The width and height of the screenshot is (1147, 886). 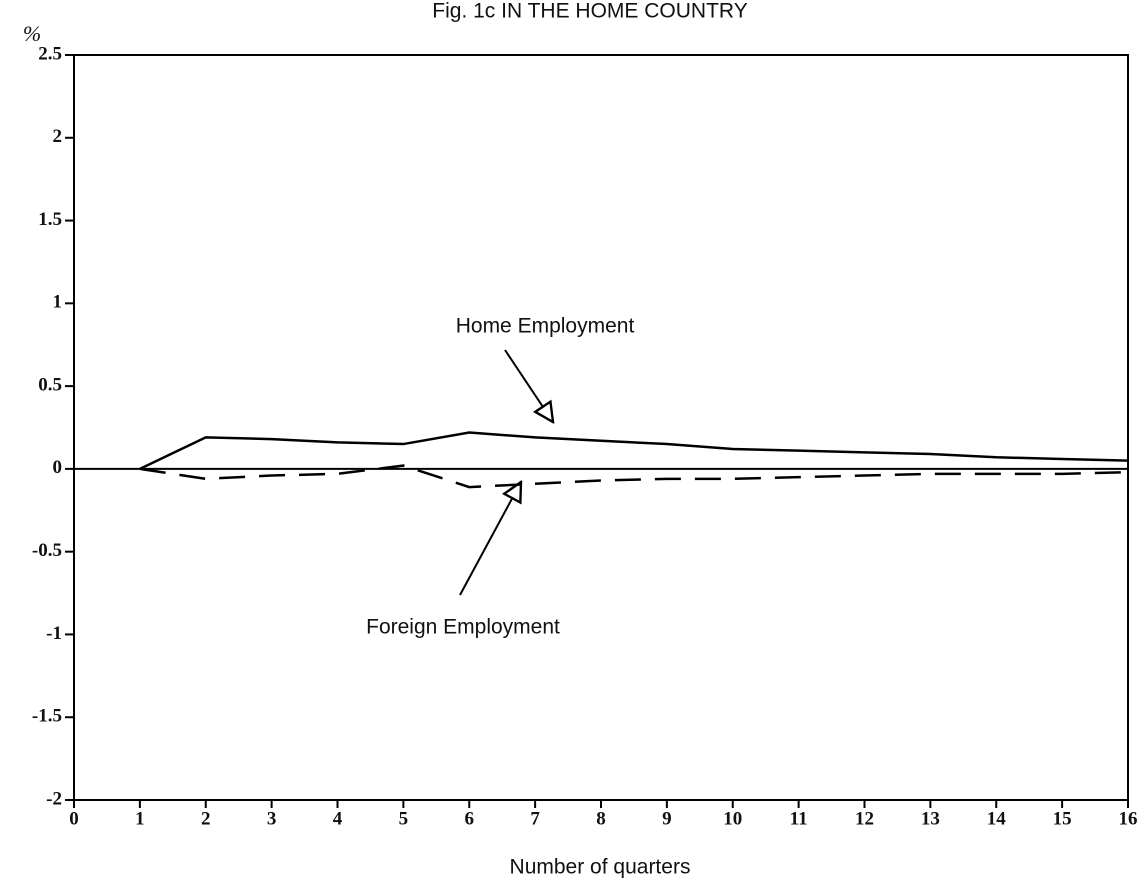 I want to click on chart-title: Fig. 1c IN THE HOME COUNTRY, so click(x=589, y=11).